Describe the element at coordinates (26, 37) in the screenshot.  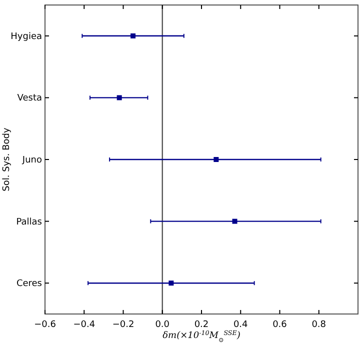
I see `y-tick-label: Hygiea` at that location.